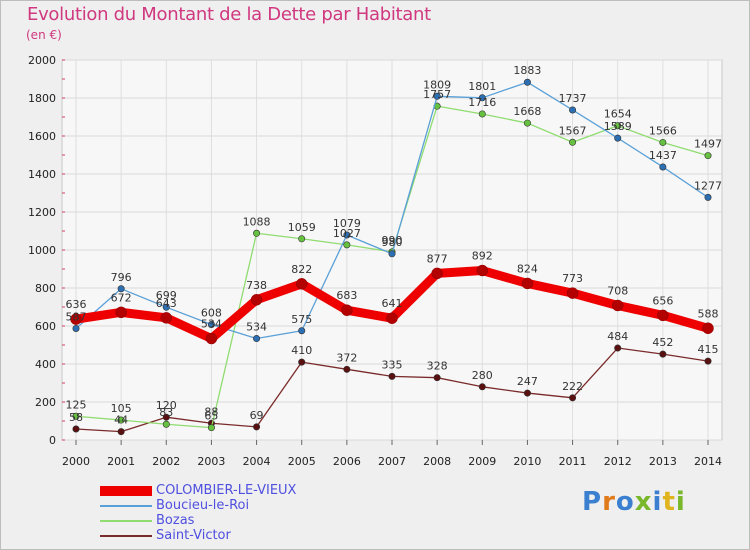  Describe the element at coordinates (42, 250) in the screenshot. I see `y-tick-label: 1000` at that location.